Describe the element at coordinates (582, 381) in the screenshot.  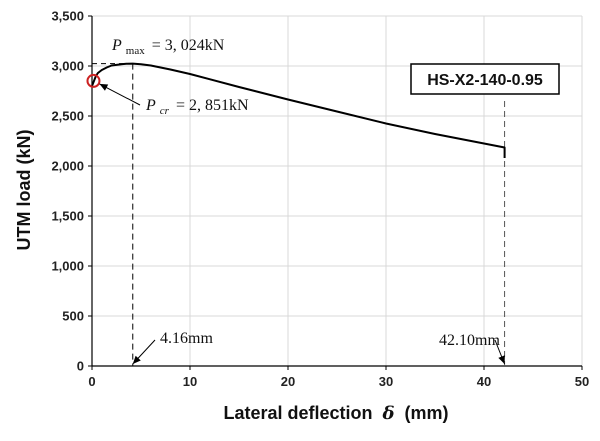
I see `x-tick-label: 50` at that location.